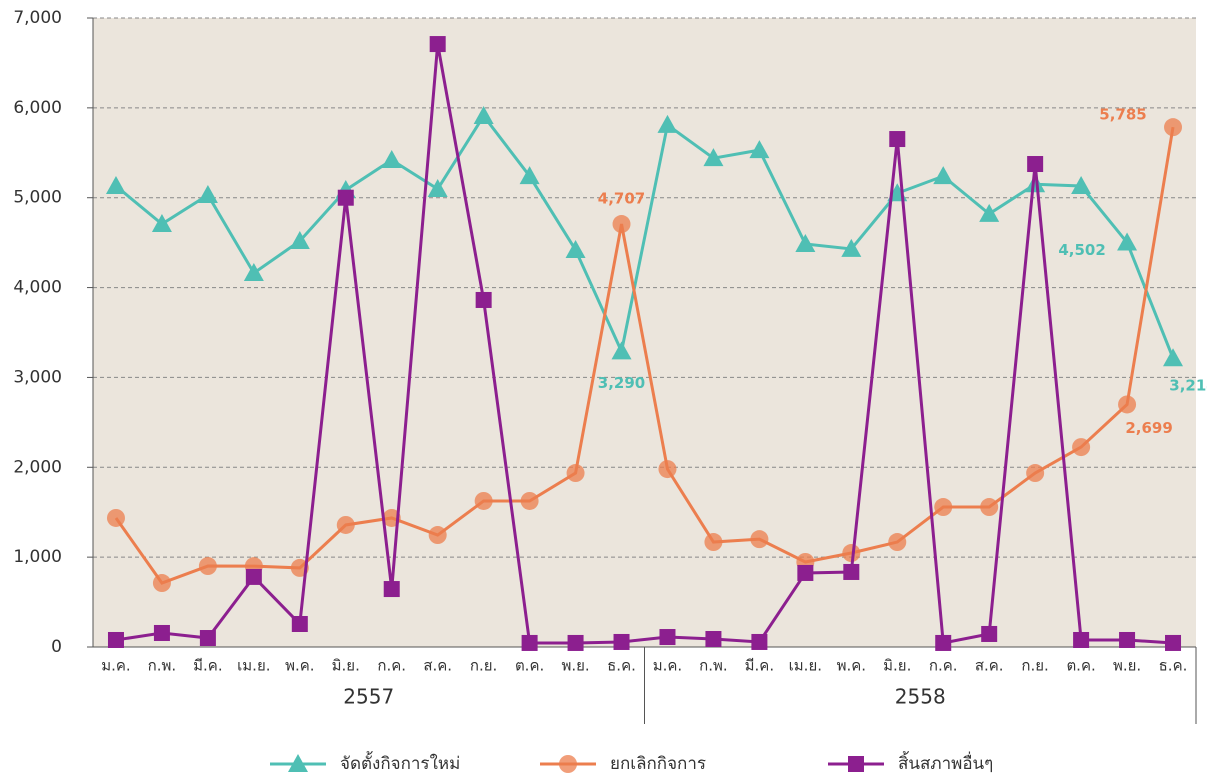 The image size is (1207, 779). What do you see at coordinates (37, 557) in the screenshot?
I see `y-tick-label: 1,000` at bounding box center [37, 557].